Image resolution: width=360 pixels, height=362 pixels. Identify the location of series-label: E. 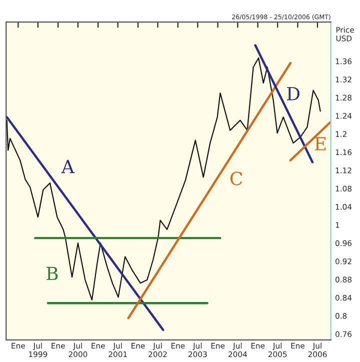
(320, 143).